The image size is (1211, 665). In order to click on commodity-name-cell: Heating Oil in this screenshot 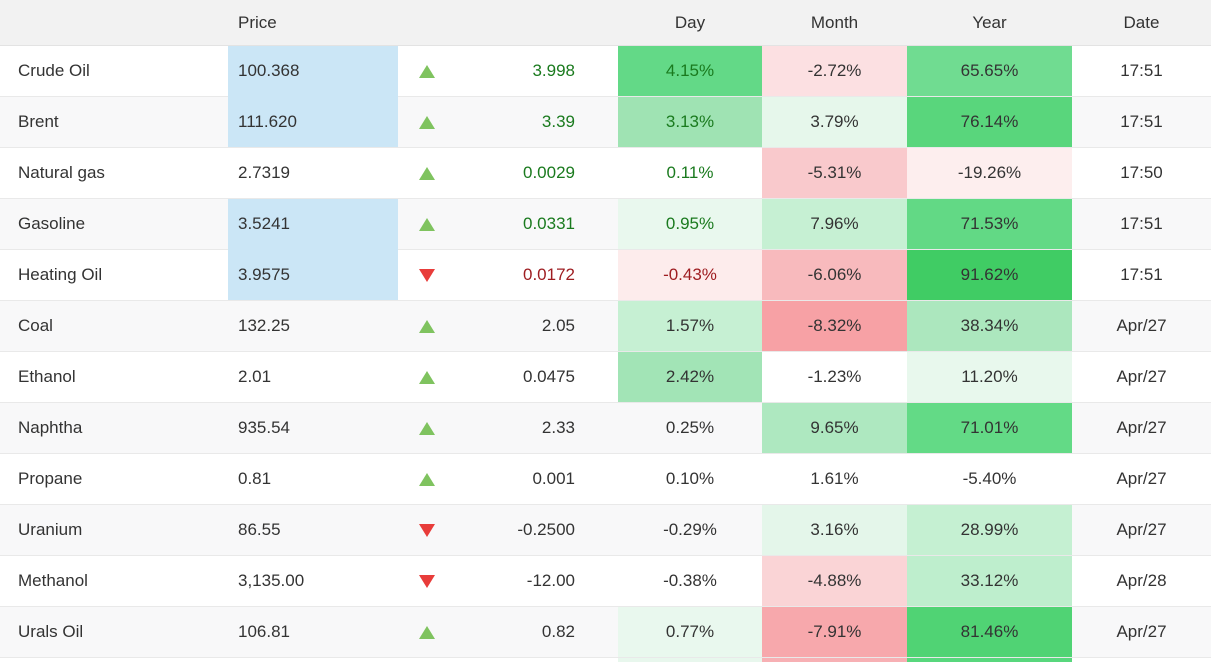, I will do `click(114, 275)`.